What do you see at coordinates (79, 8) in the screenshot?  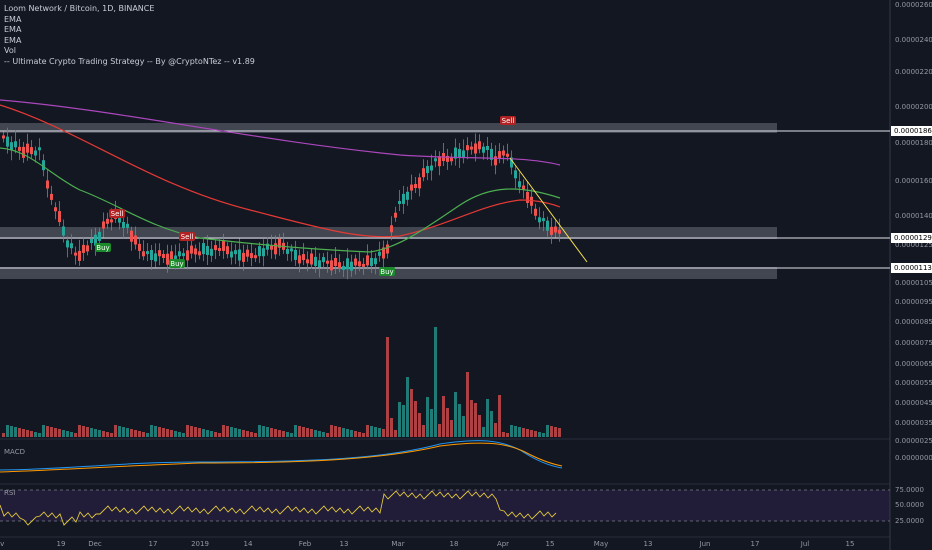 I see `symbol-title: Loom Network / Bitcoin, 1D, BINANCE` at bounding box center [79, 8].